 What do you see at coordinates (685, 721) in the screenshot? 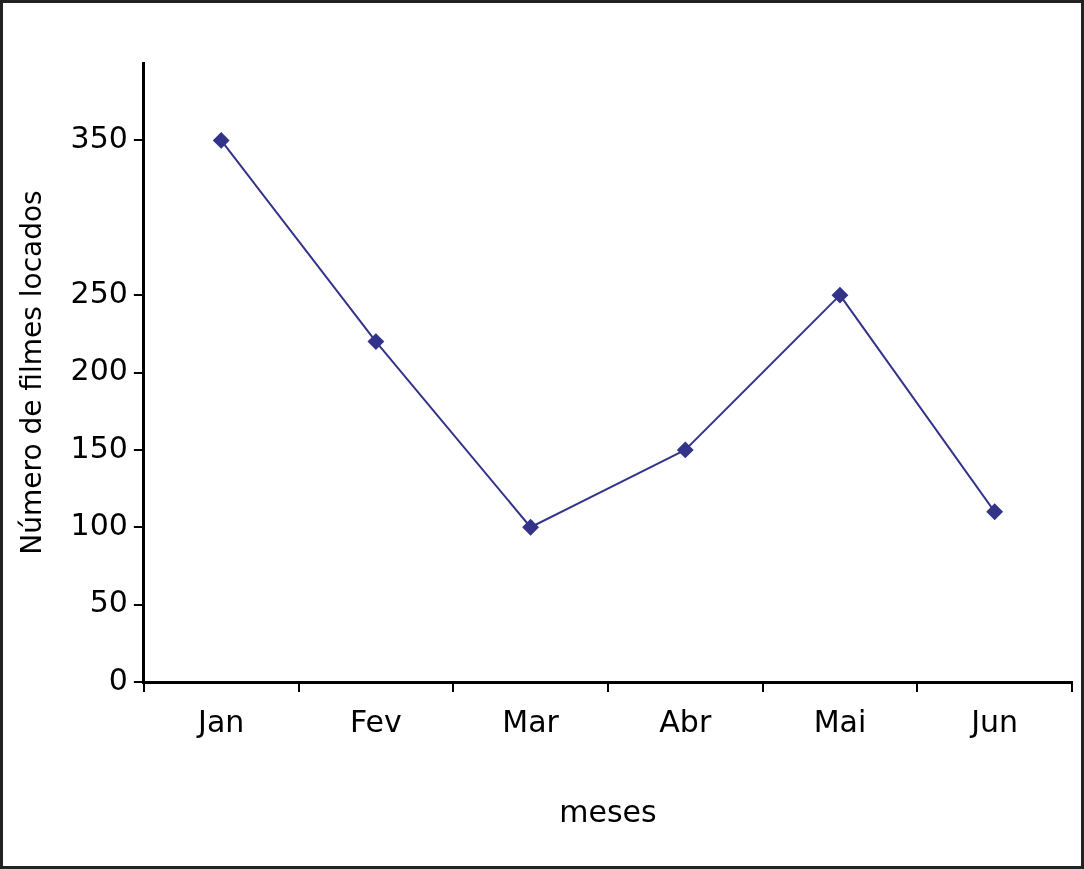
I see `x-tick-label: Abr` at bounding box center [685, 721].